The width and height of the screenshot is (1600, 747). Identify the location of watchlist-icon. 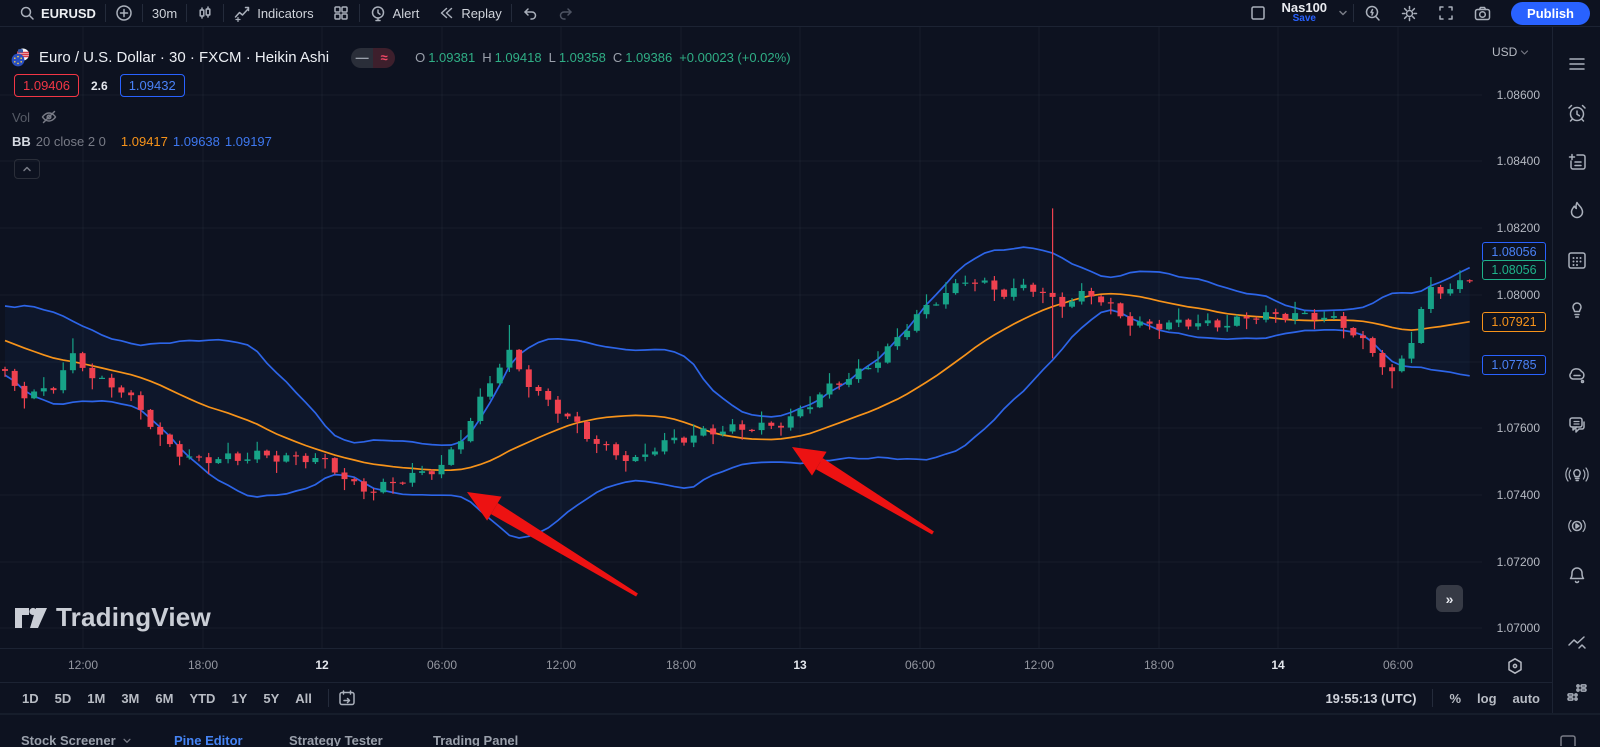
(1576, 64).